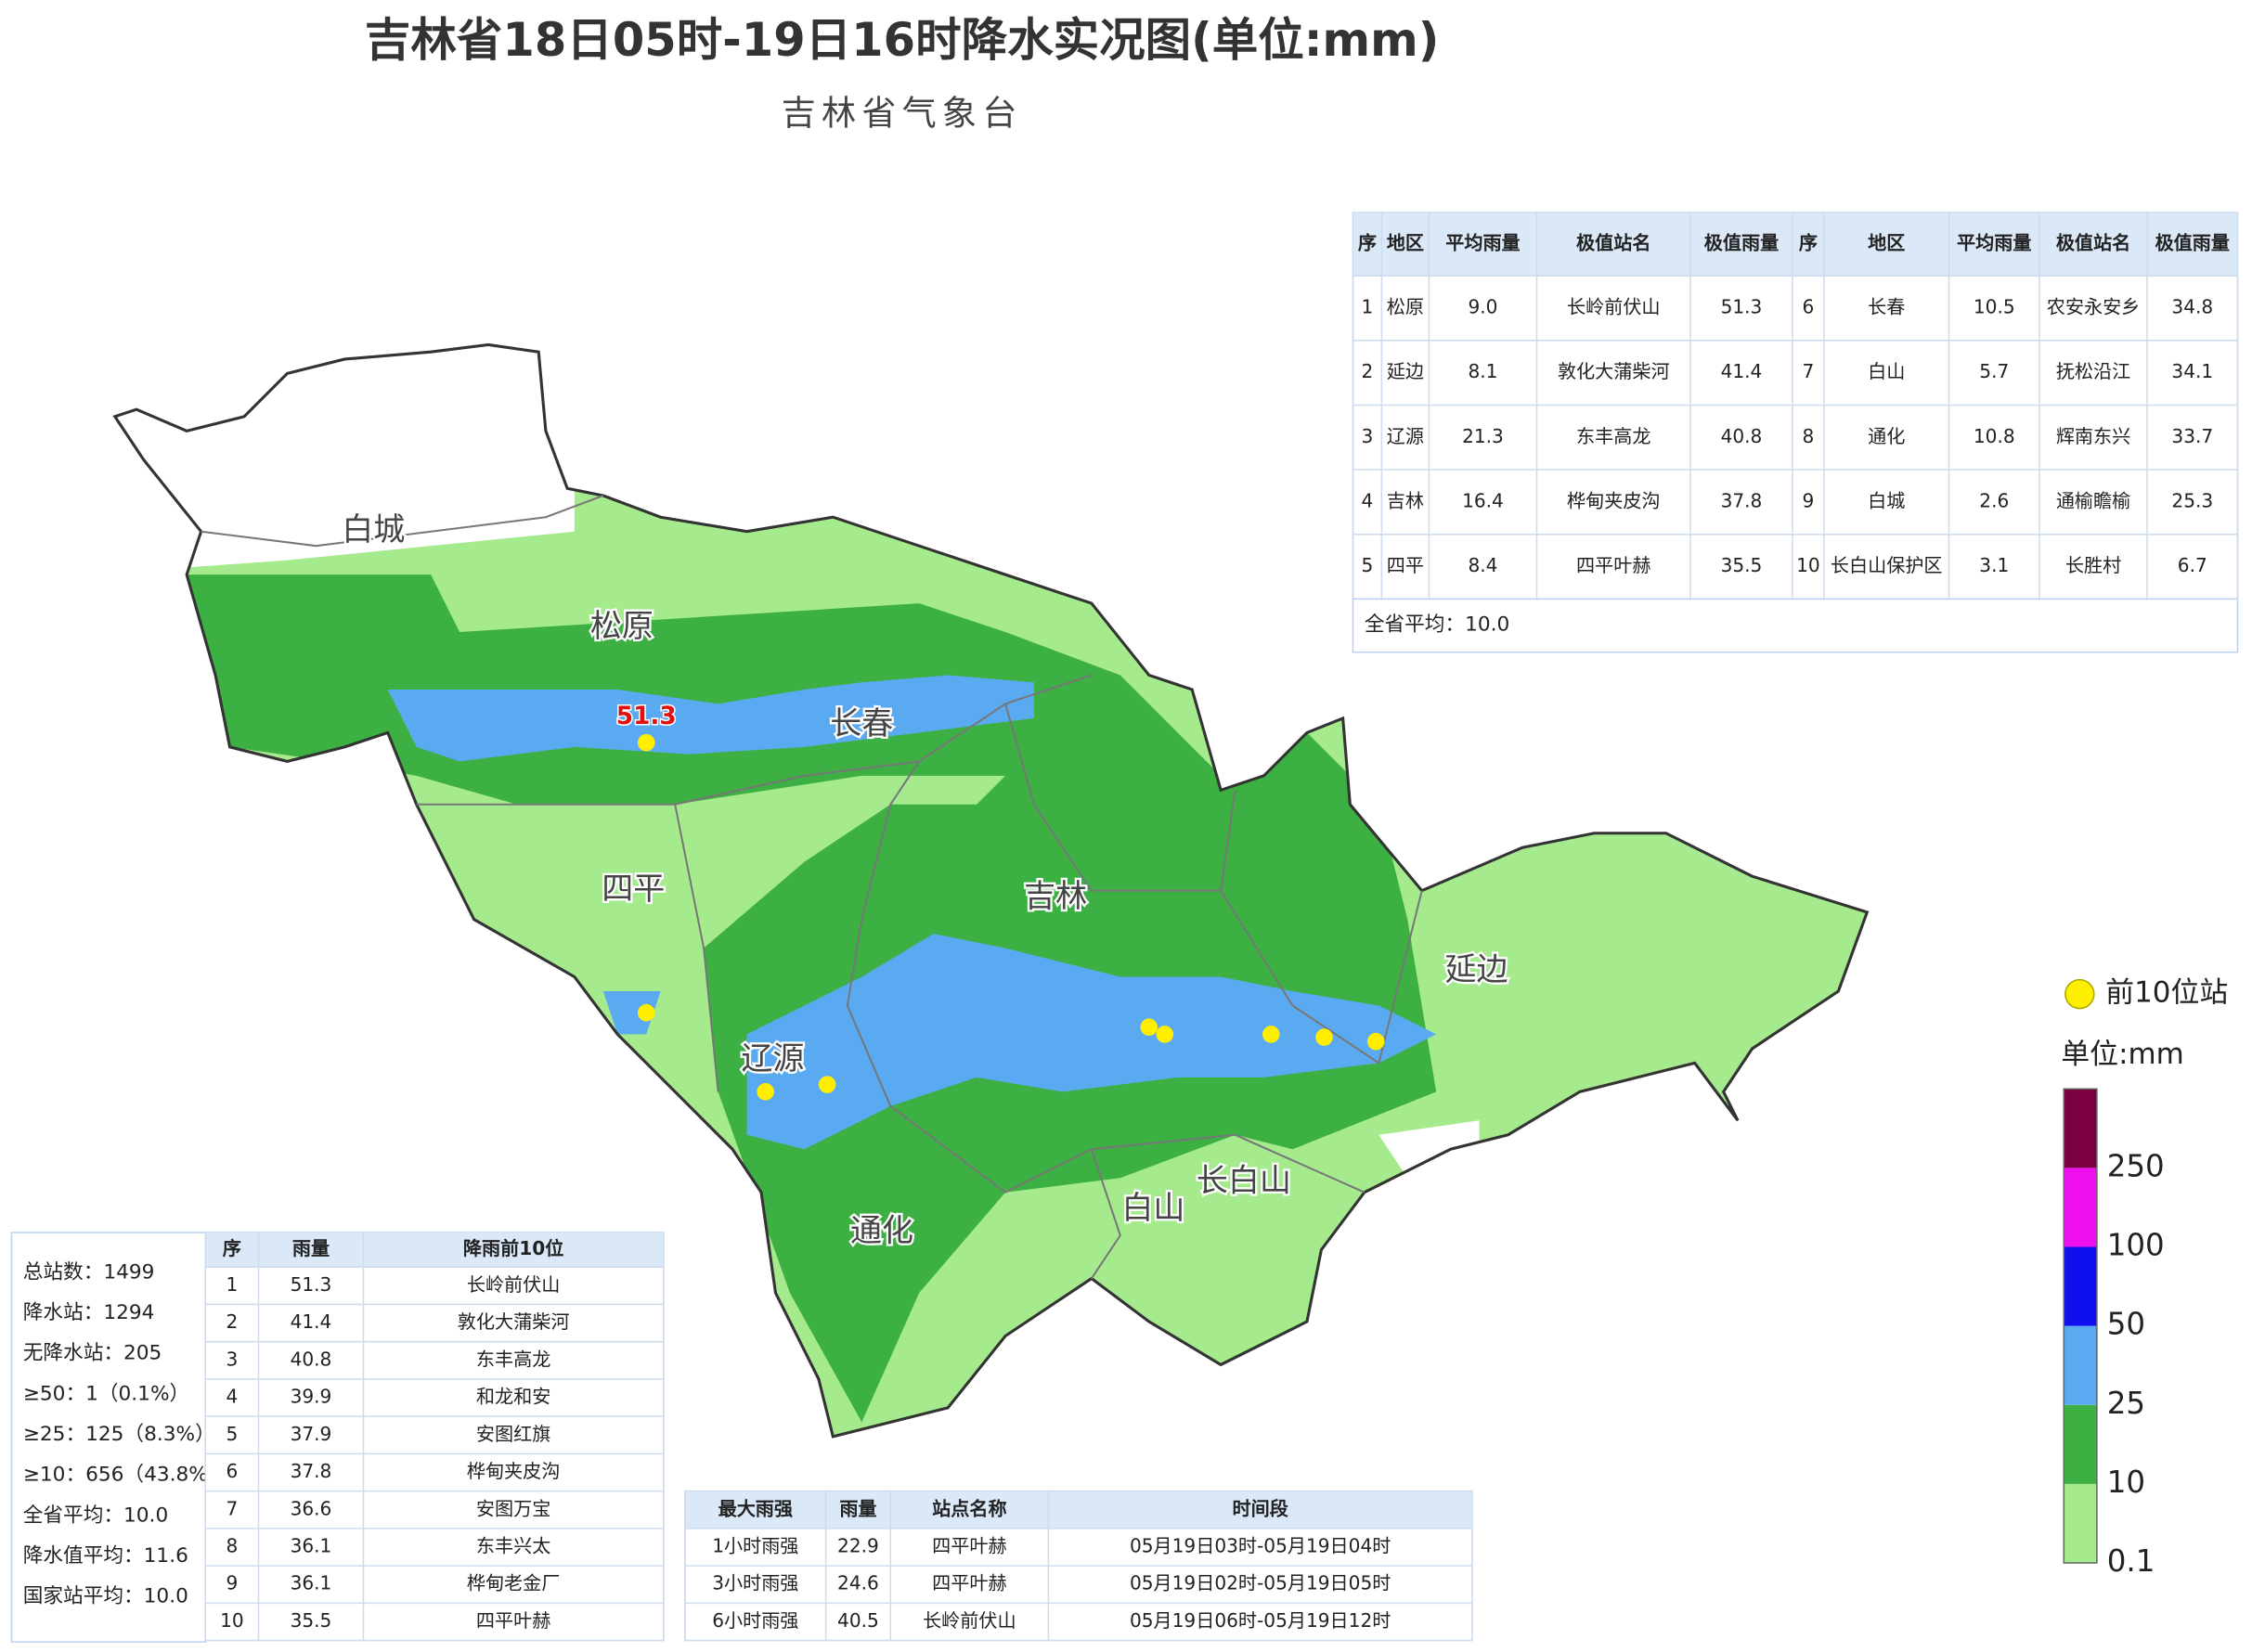  What do you see at coordinates (2079, 994) in the screenshot?
I see `legend-dot` at bounding box center [2079, 994].